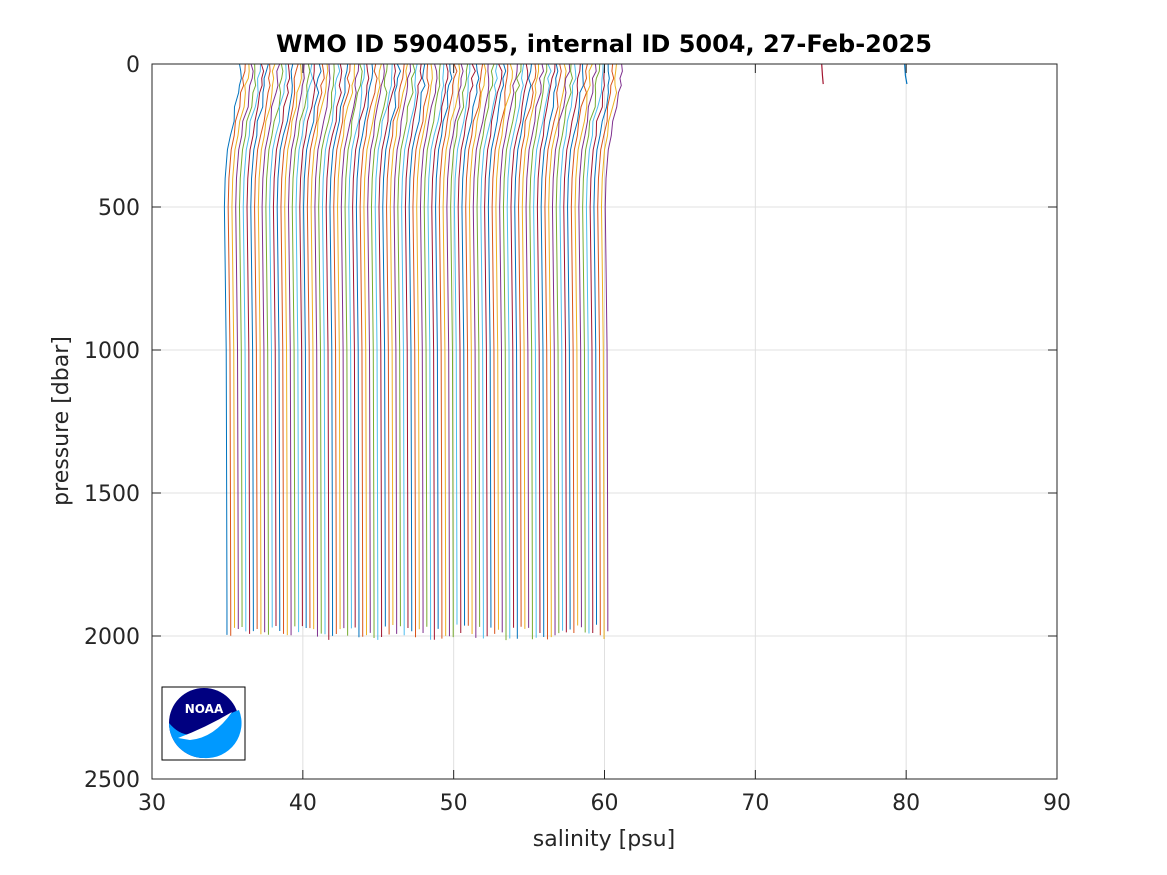 This screenshot has width=1167, height=875. I want to click on x-tick-label: 40, so click(303, 803).